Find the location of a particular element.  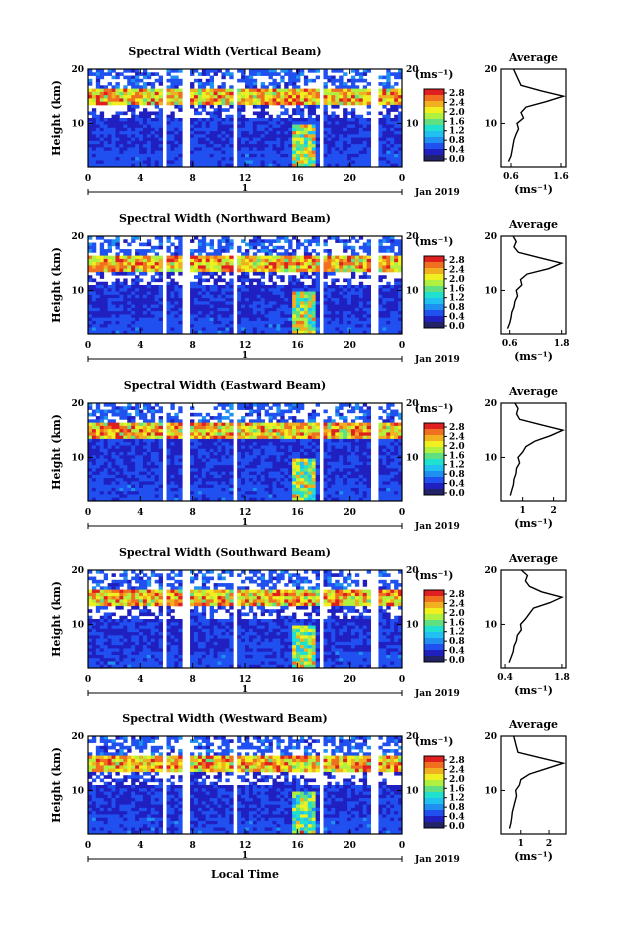

colorbar-unit: (ms⁻¹) is located at coordinates (434, 74).